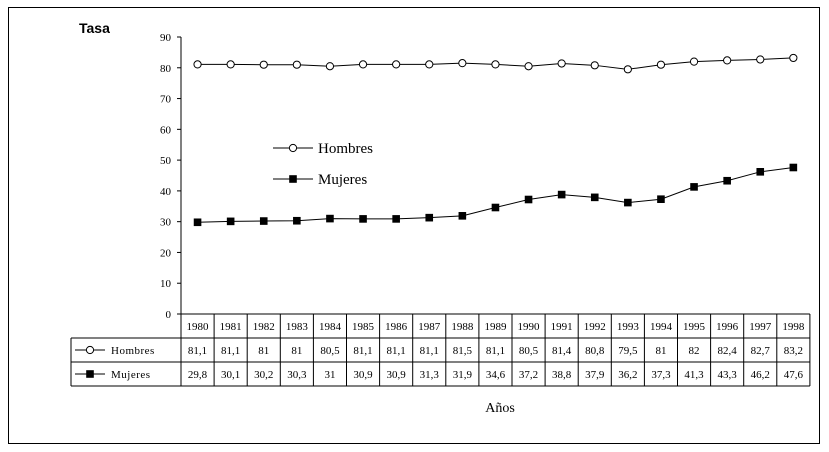  What do you see at coordinates (462, 327) in the screenshot?
I see `x-tick-label: 1988` at bounding box center [462, 327].